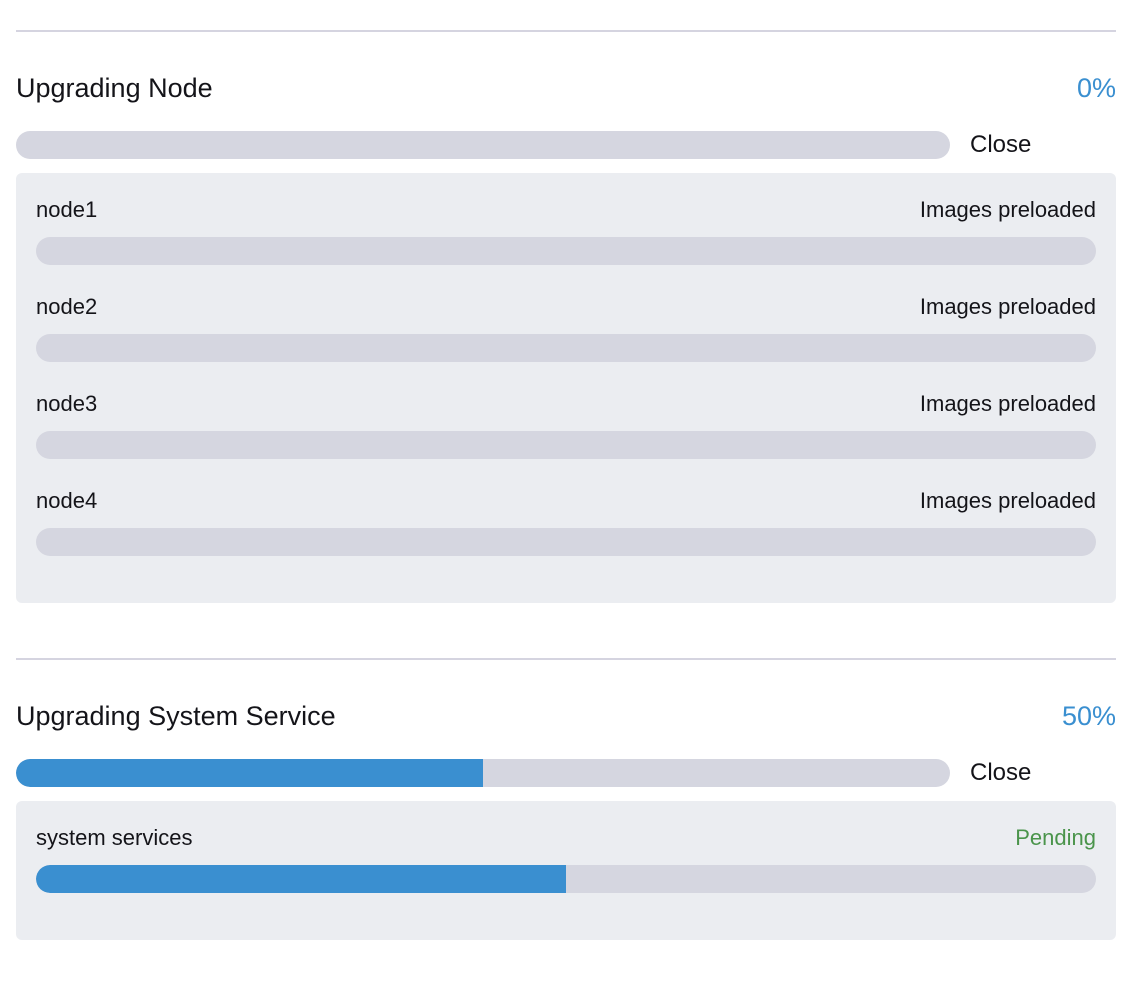  I want to click on section-percent: 50%, so click(1088, 716).